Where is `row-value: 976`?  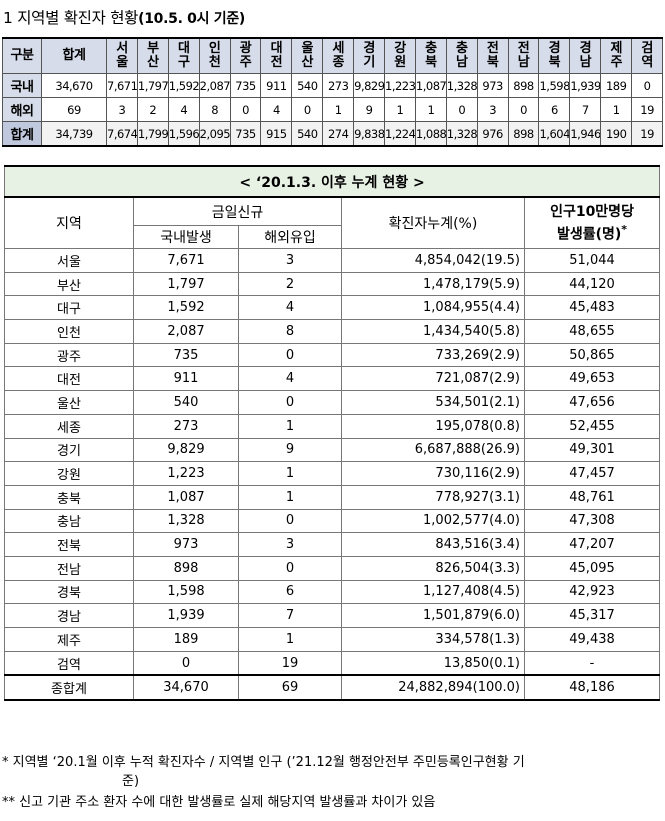 row-value: 976 is located at coordinates (492, 134).